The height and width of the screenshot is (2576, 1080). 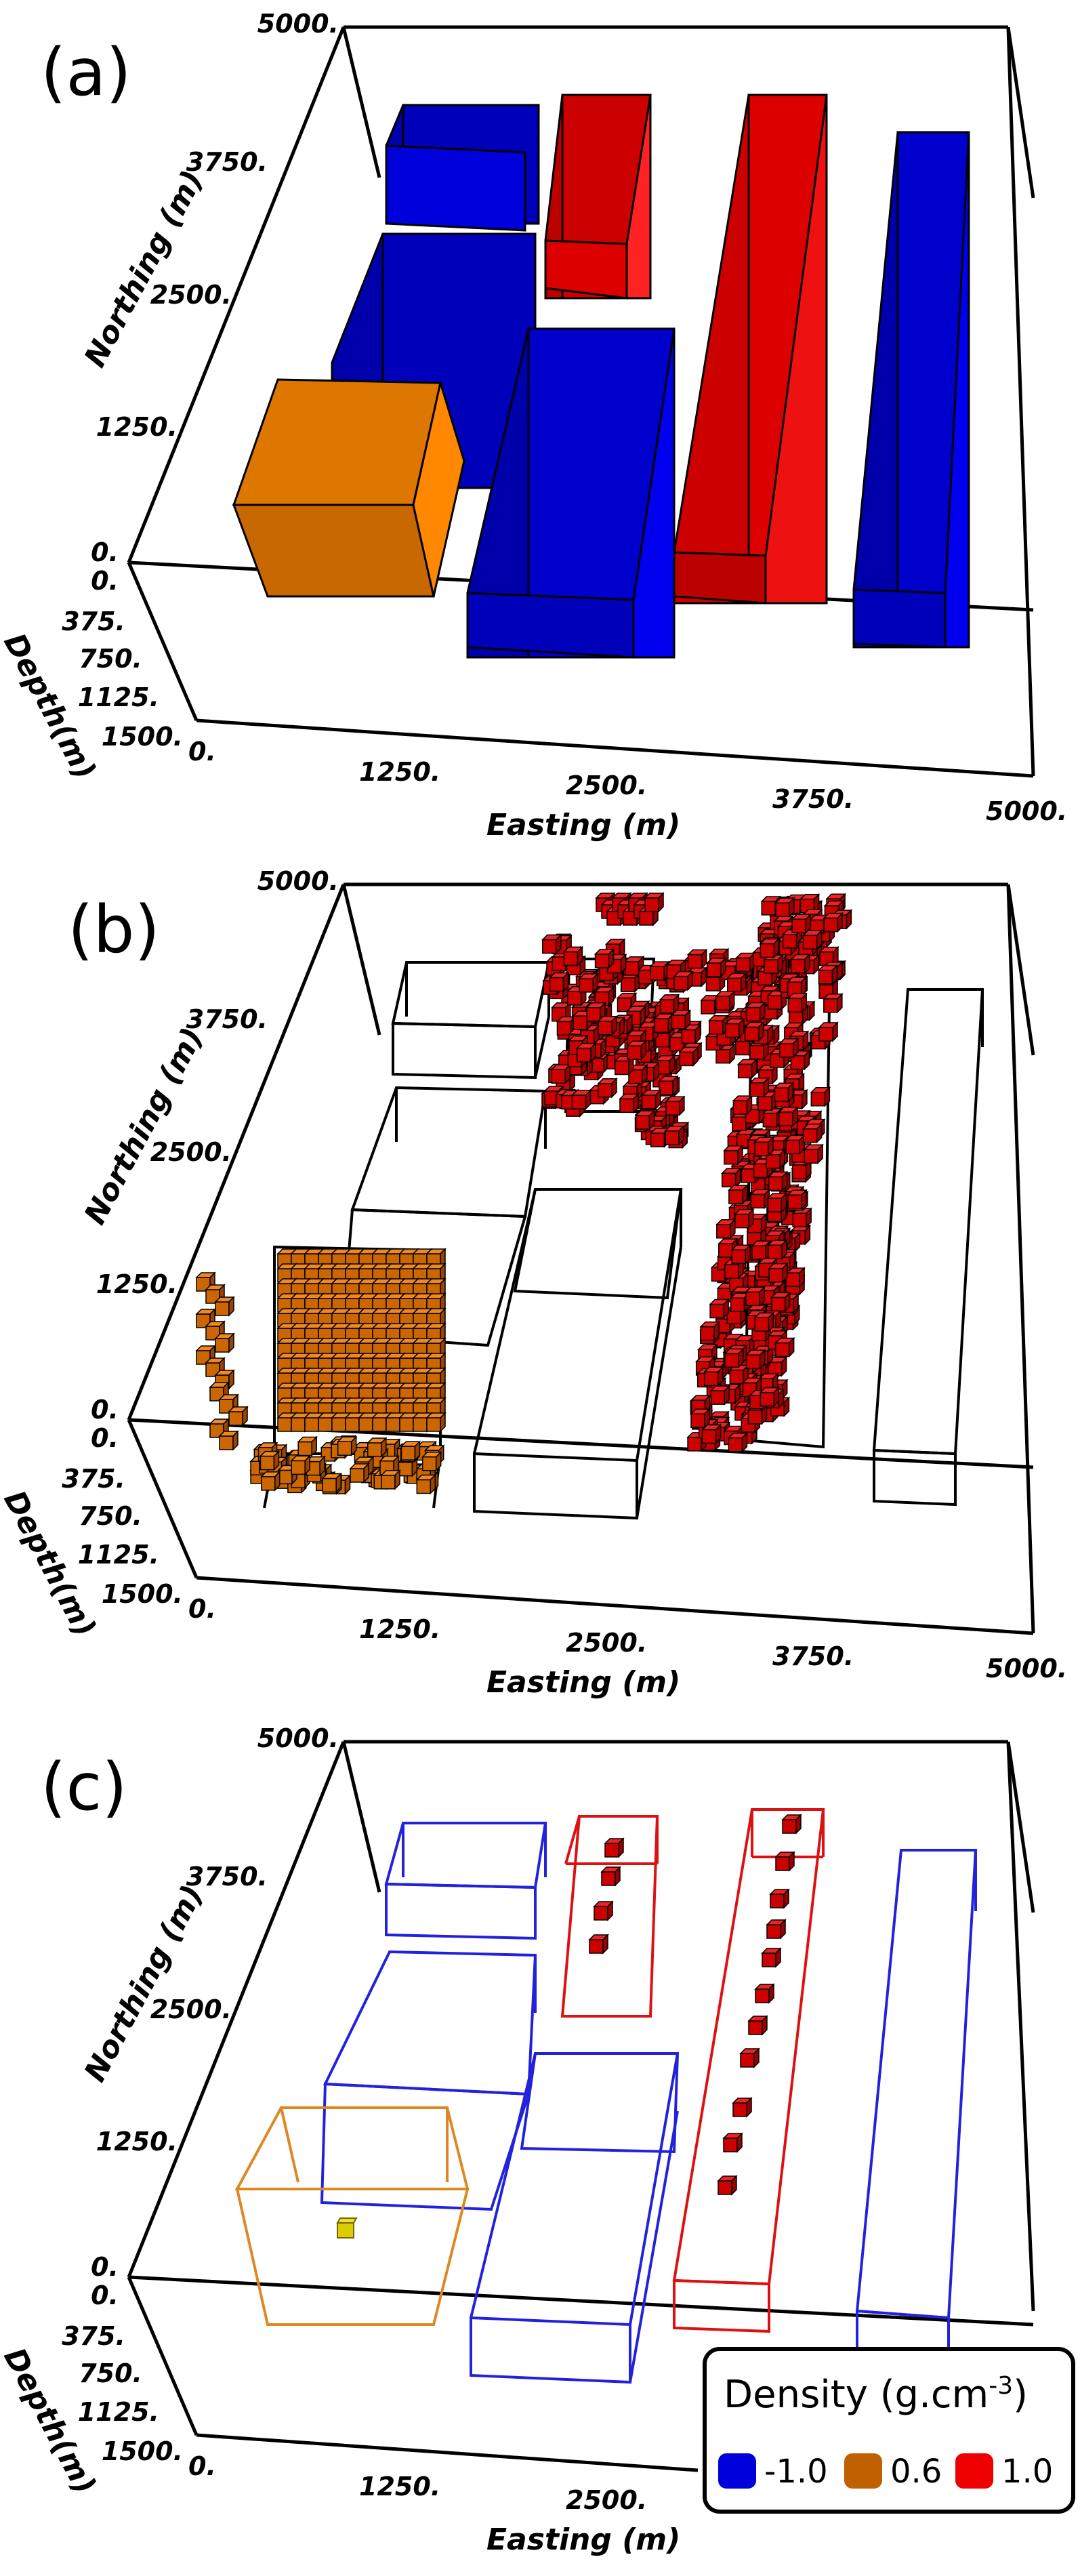 What do you see at coordinates (692, 2070) in the screenshot?
I see `red-outline-boxes` at bounding box center [692, 2070].